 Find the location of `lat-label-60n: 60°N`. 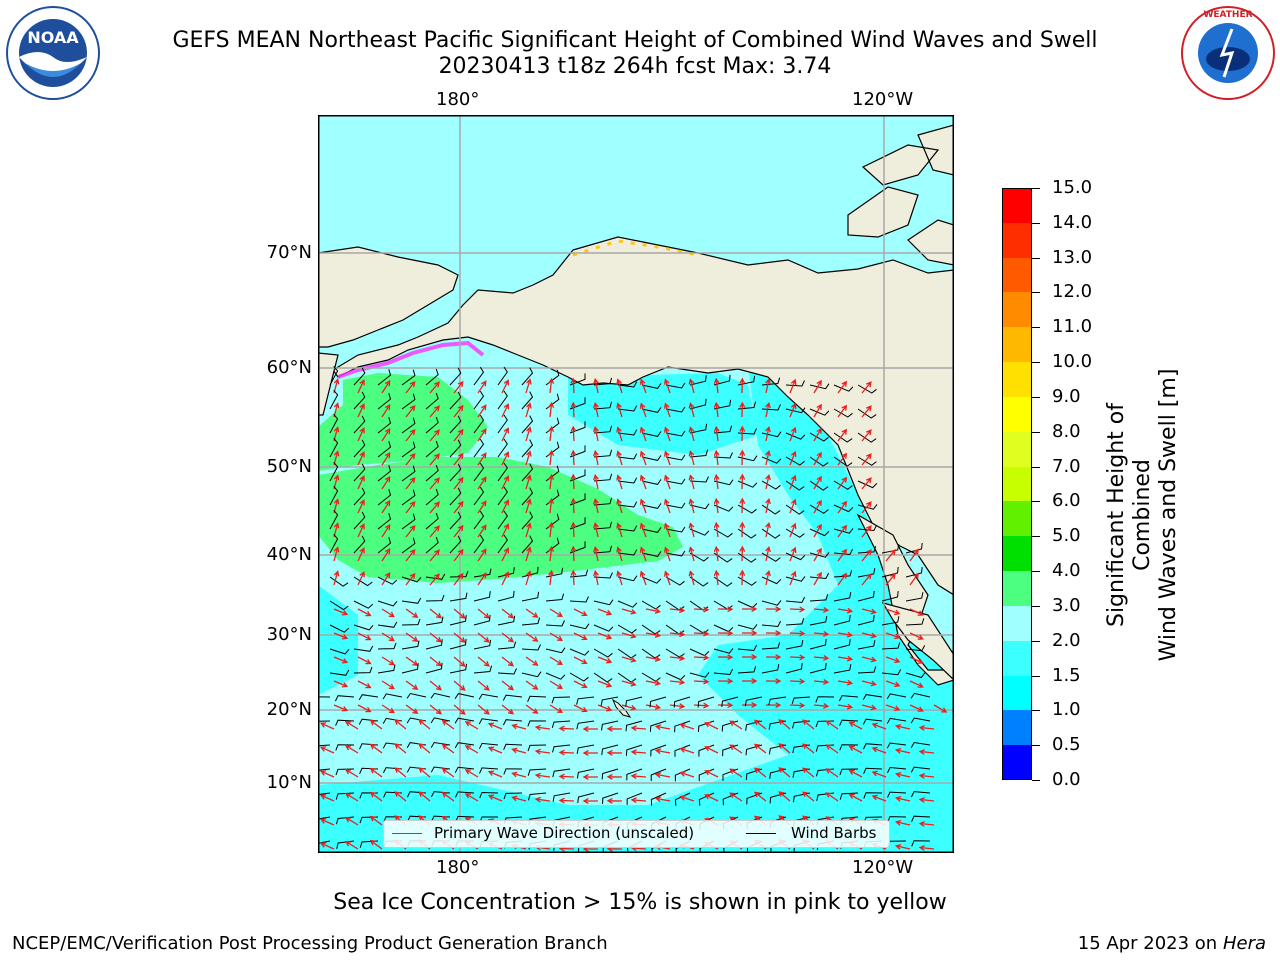

lat-label-60n: 60°N is located at coordinates (289, 367).